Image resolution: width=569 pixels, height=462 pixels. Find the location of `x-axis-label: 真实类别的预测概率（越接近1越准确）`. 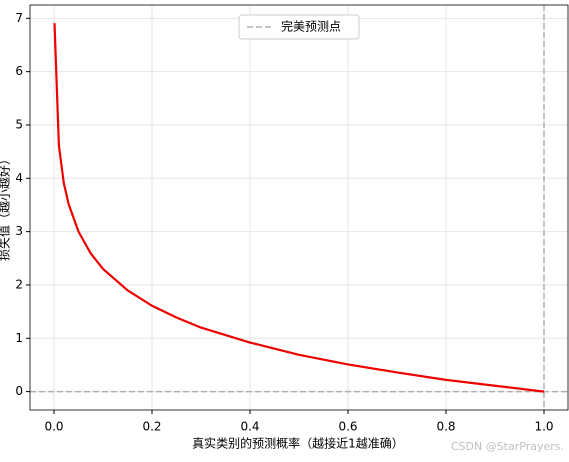

x-axis-label: 真实类别的预测概率（越接近1越准确） is located at coordinates (298, 443).